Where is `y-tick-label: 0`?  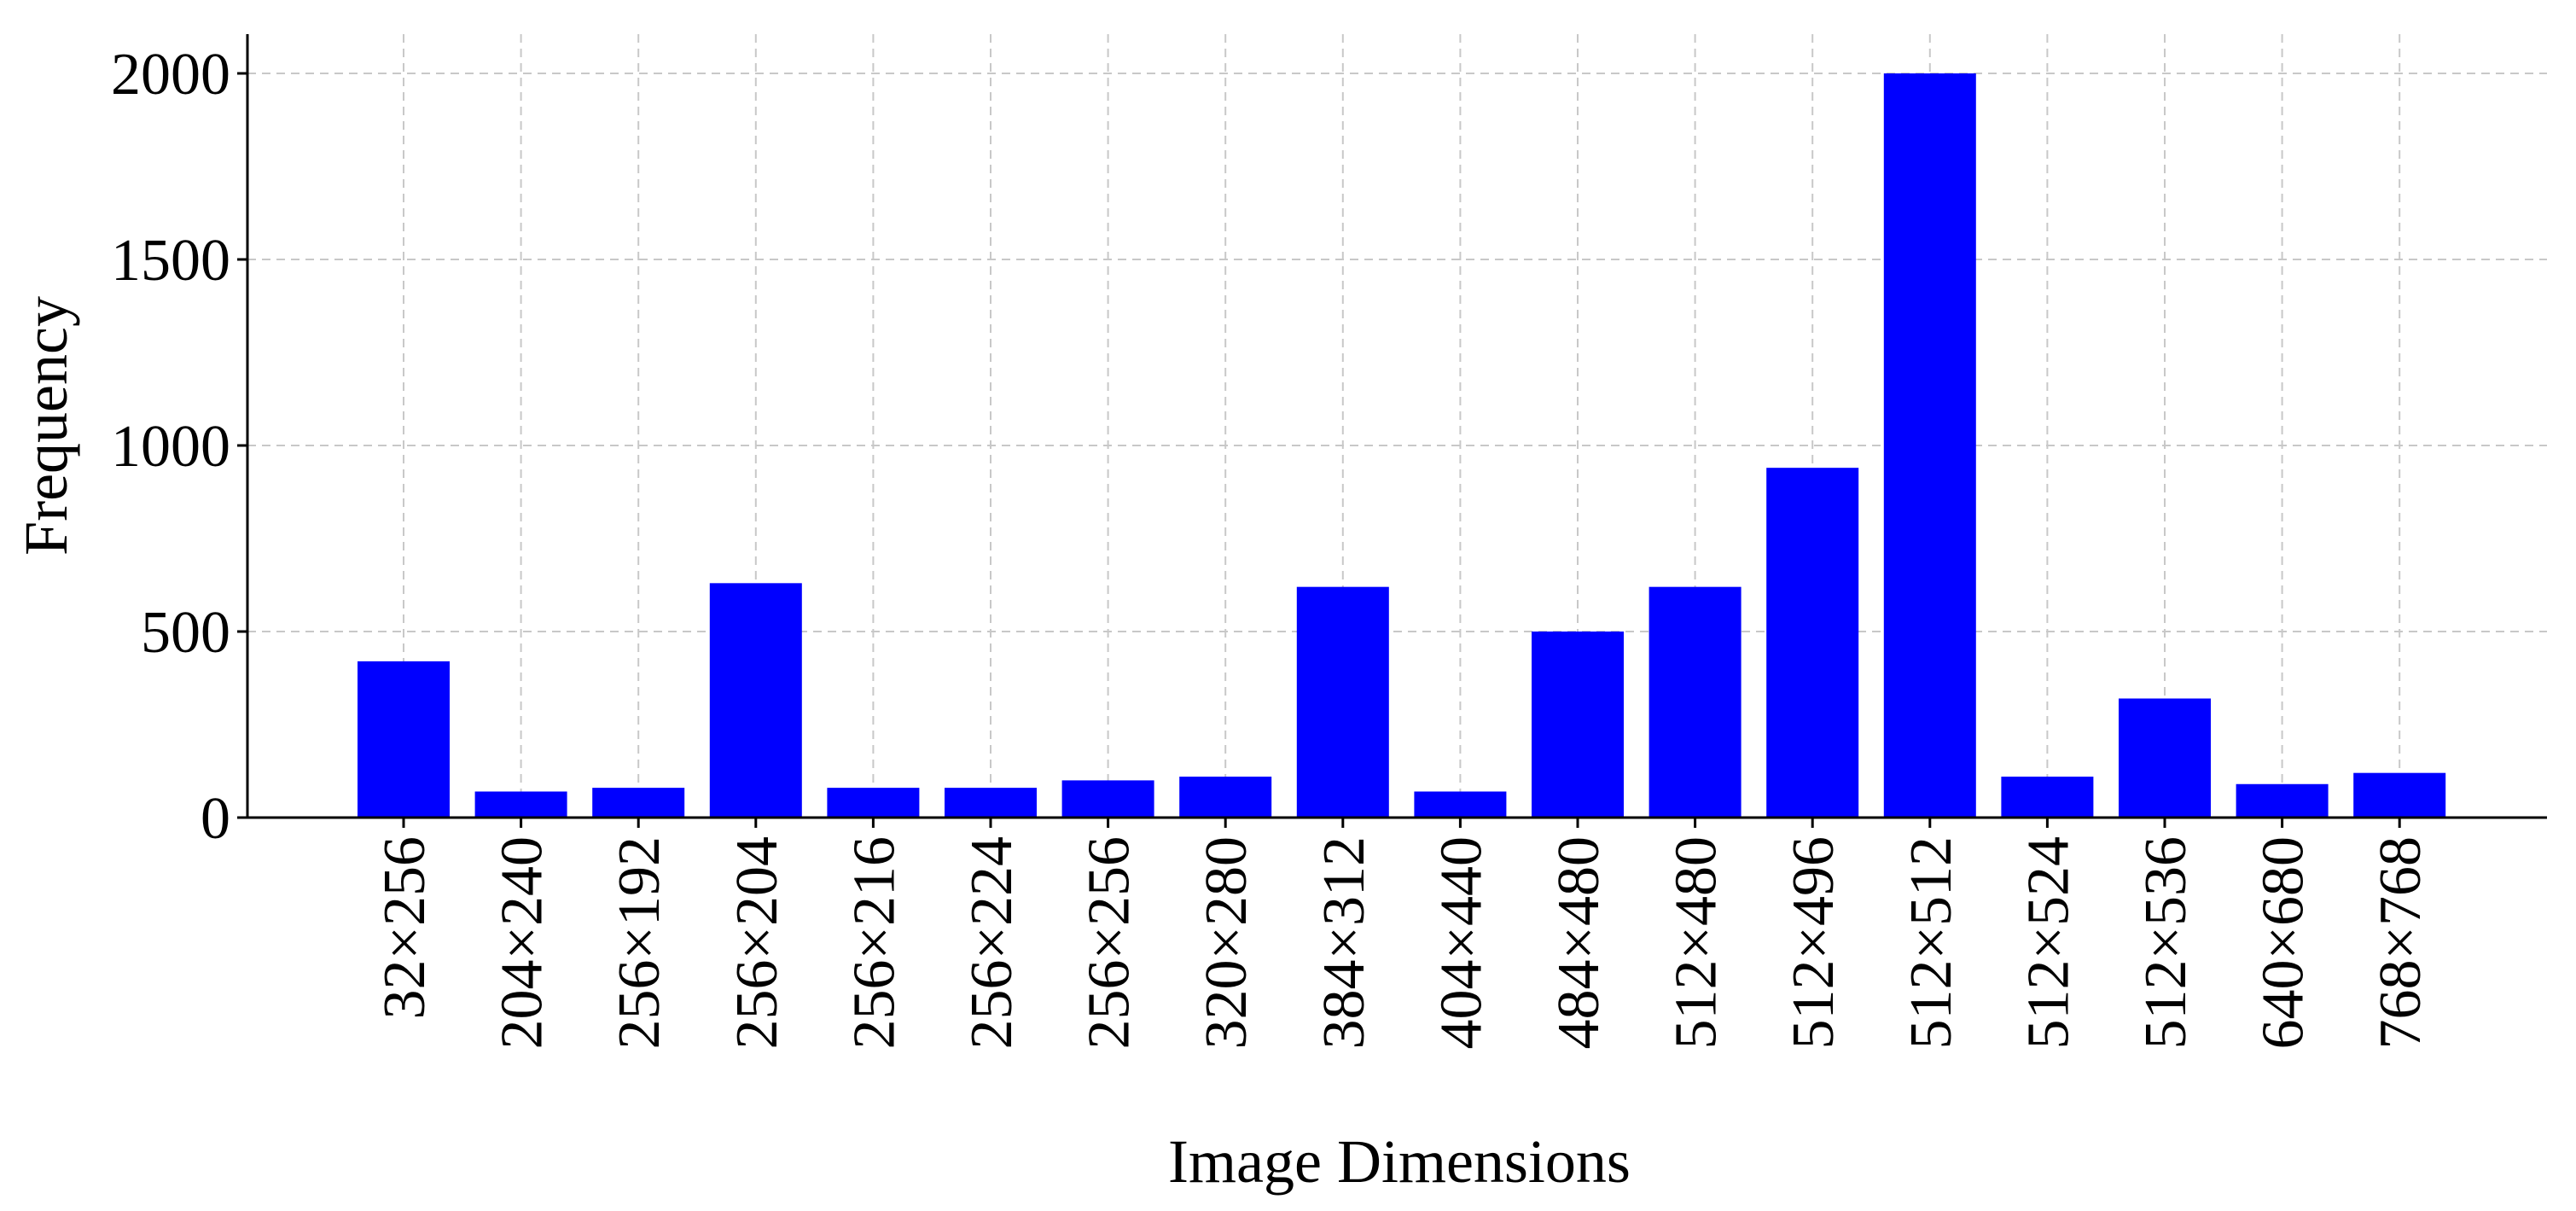 y-tick-label: 0 is located at coordinates (215, 819).